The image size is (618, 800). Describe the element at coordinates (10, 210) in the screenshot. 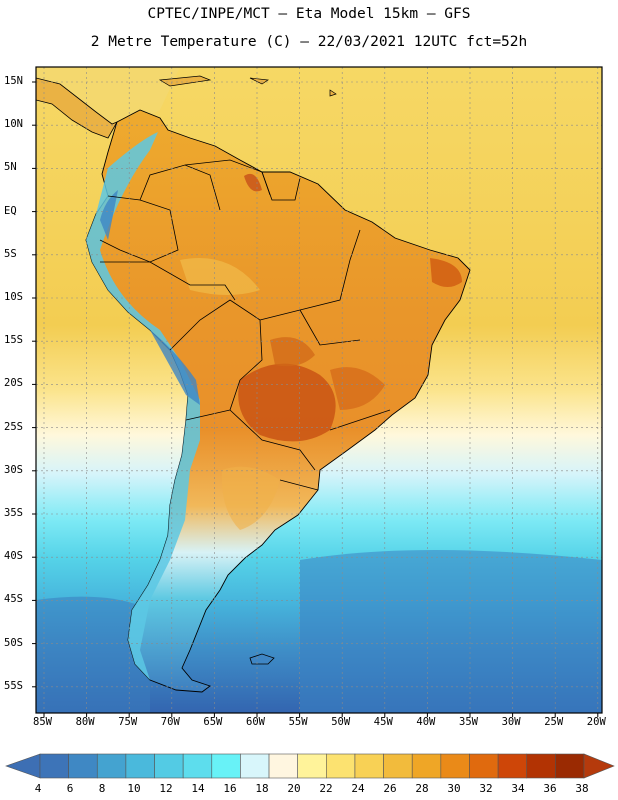

I see `lat-label: EQ` at that location.